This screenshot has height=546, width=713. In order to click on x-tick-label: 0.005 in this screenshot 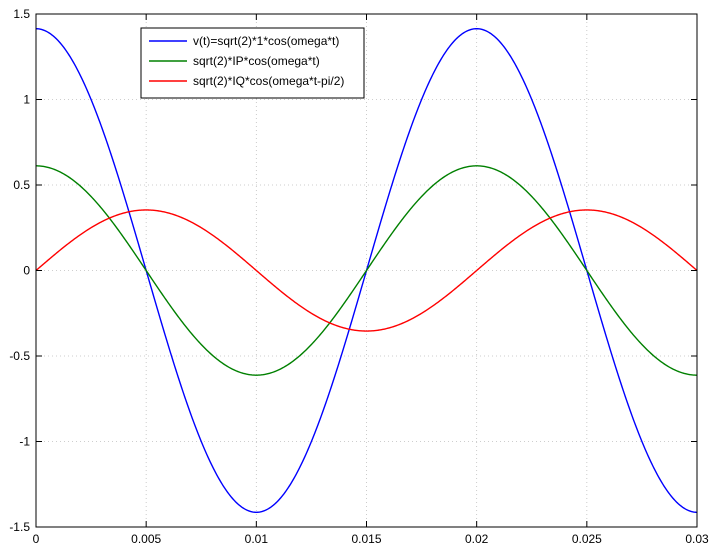, I will do `click(146, 539)`.